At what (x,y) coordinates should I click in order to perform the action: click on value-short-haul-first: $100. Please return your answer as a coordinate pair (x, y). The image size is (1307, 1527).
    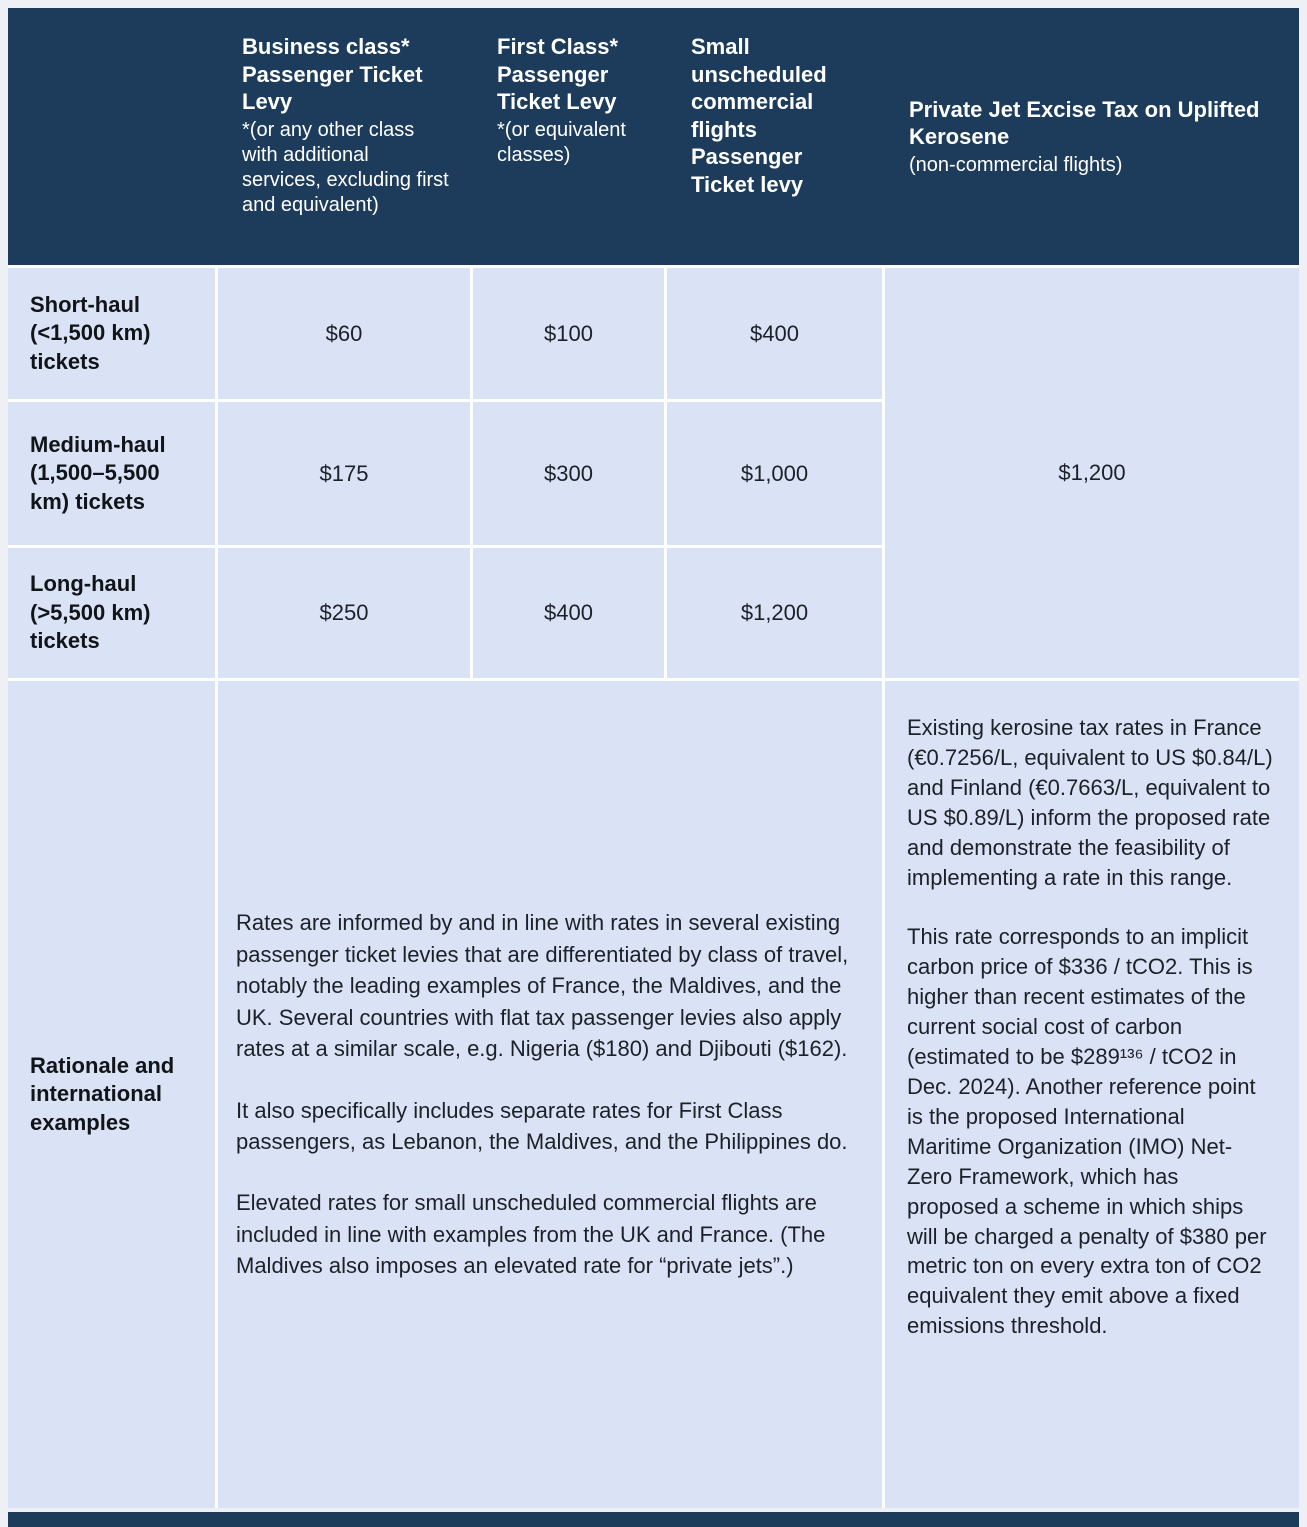
    Looking at the image, I should click on (568, 333).